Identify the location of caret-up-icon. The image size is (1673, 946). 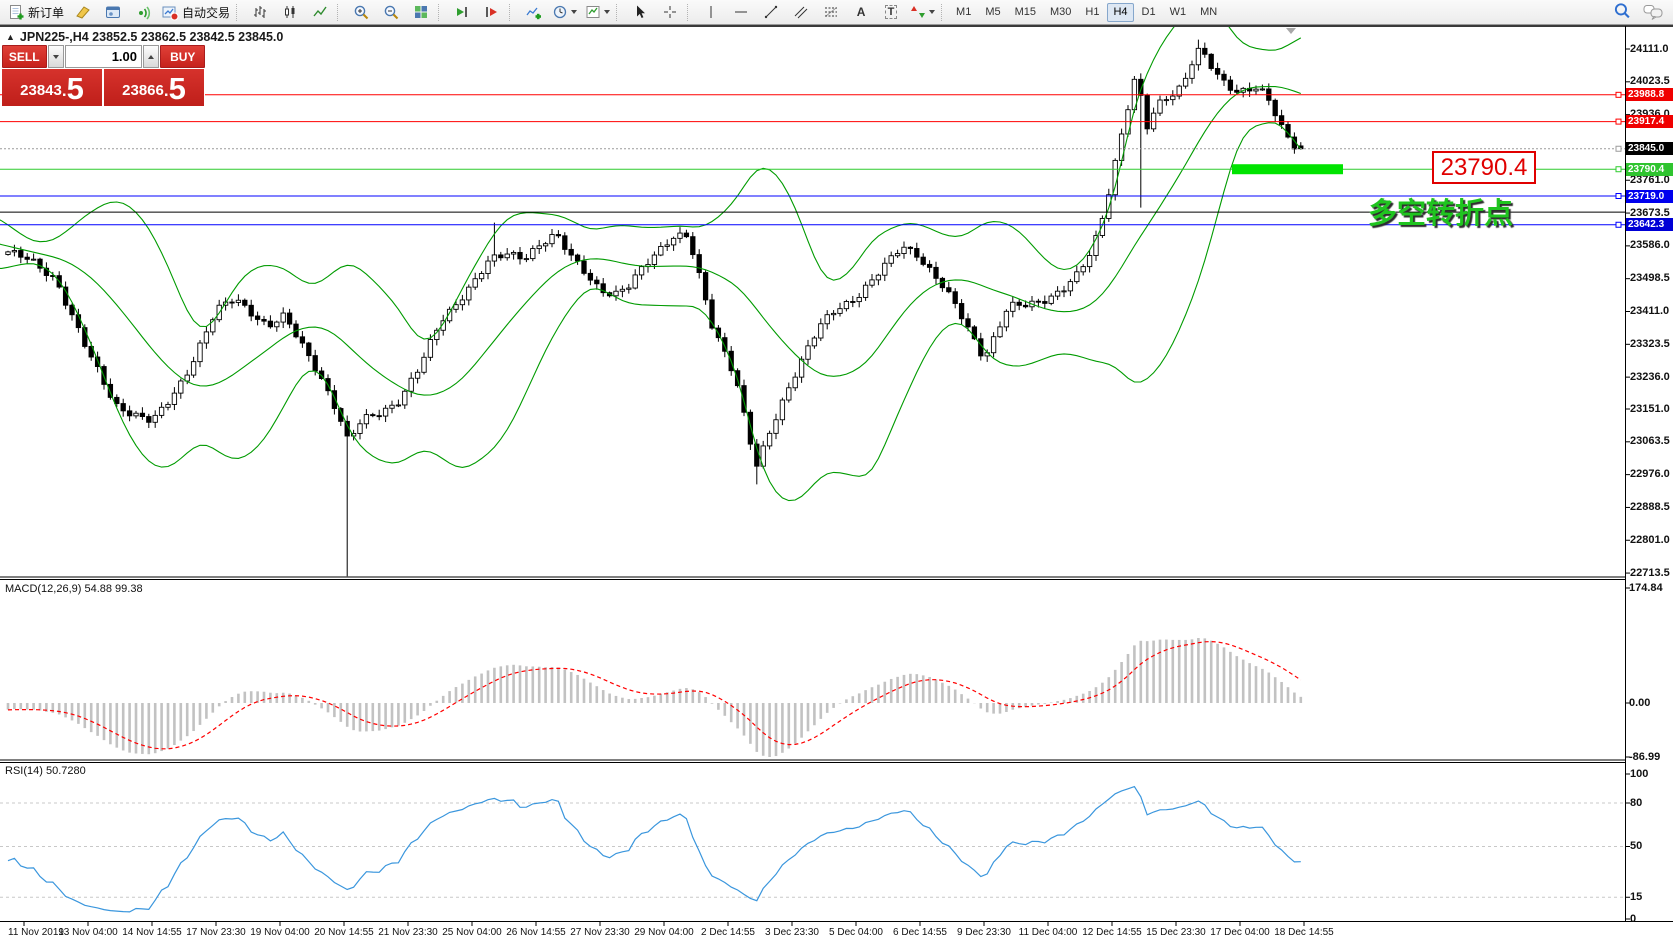
(151, 56).